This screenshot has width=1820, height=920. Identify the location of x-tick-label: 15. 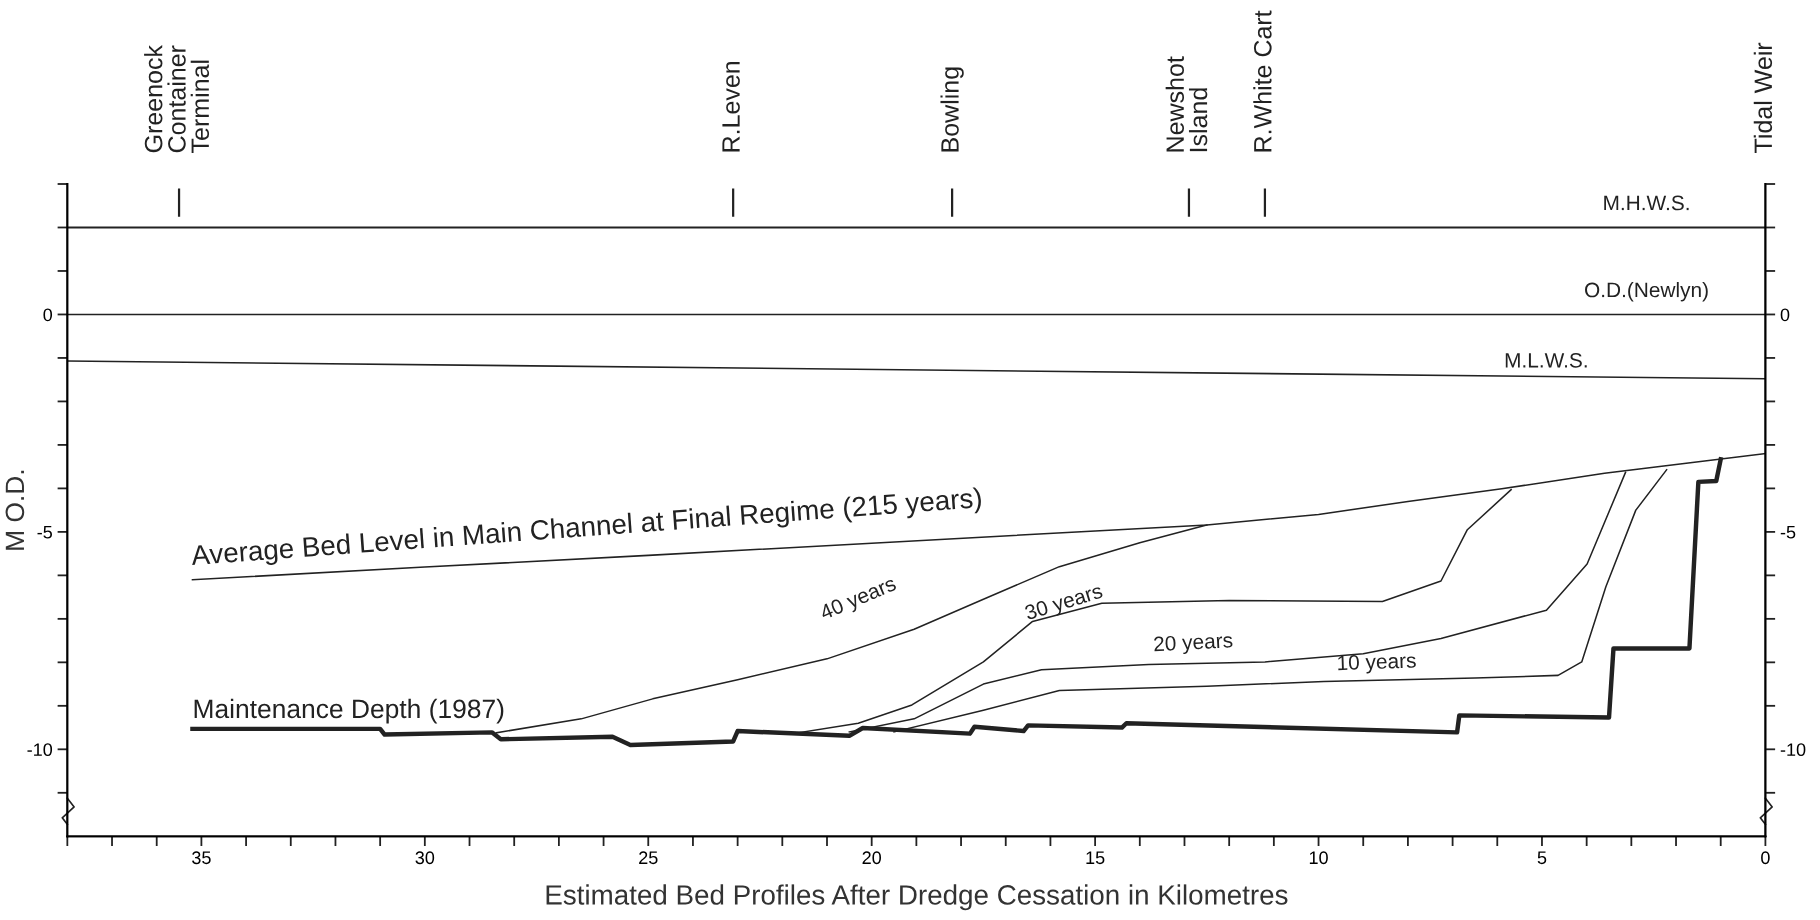
(1095, 858).